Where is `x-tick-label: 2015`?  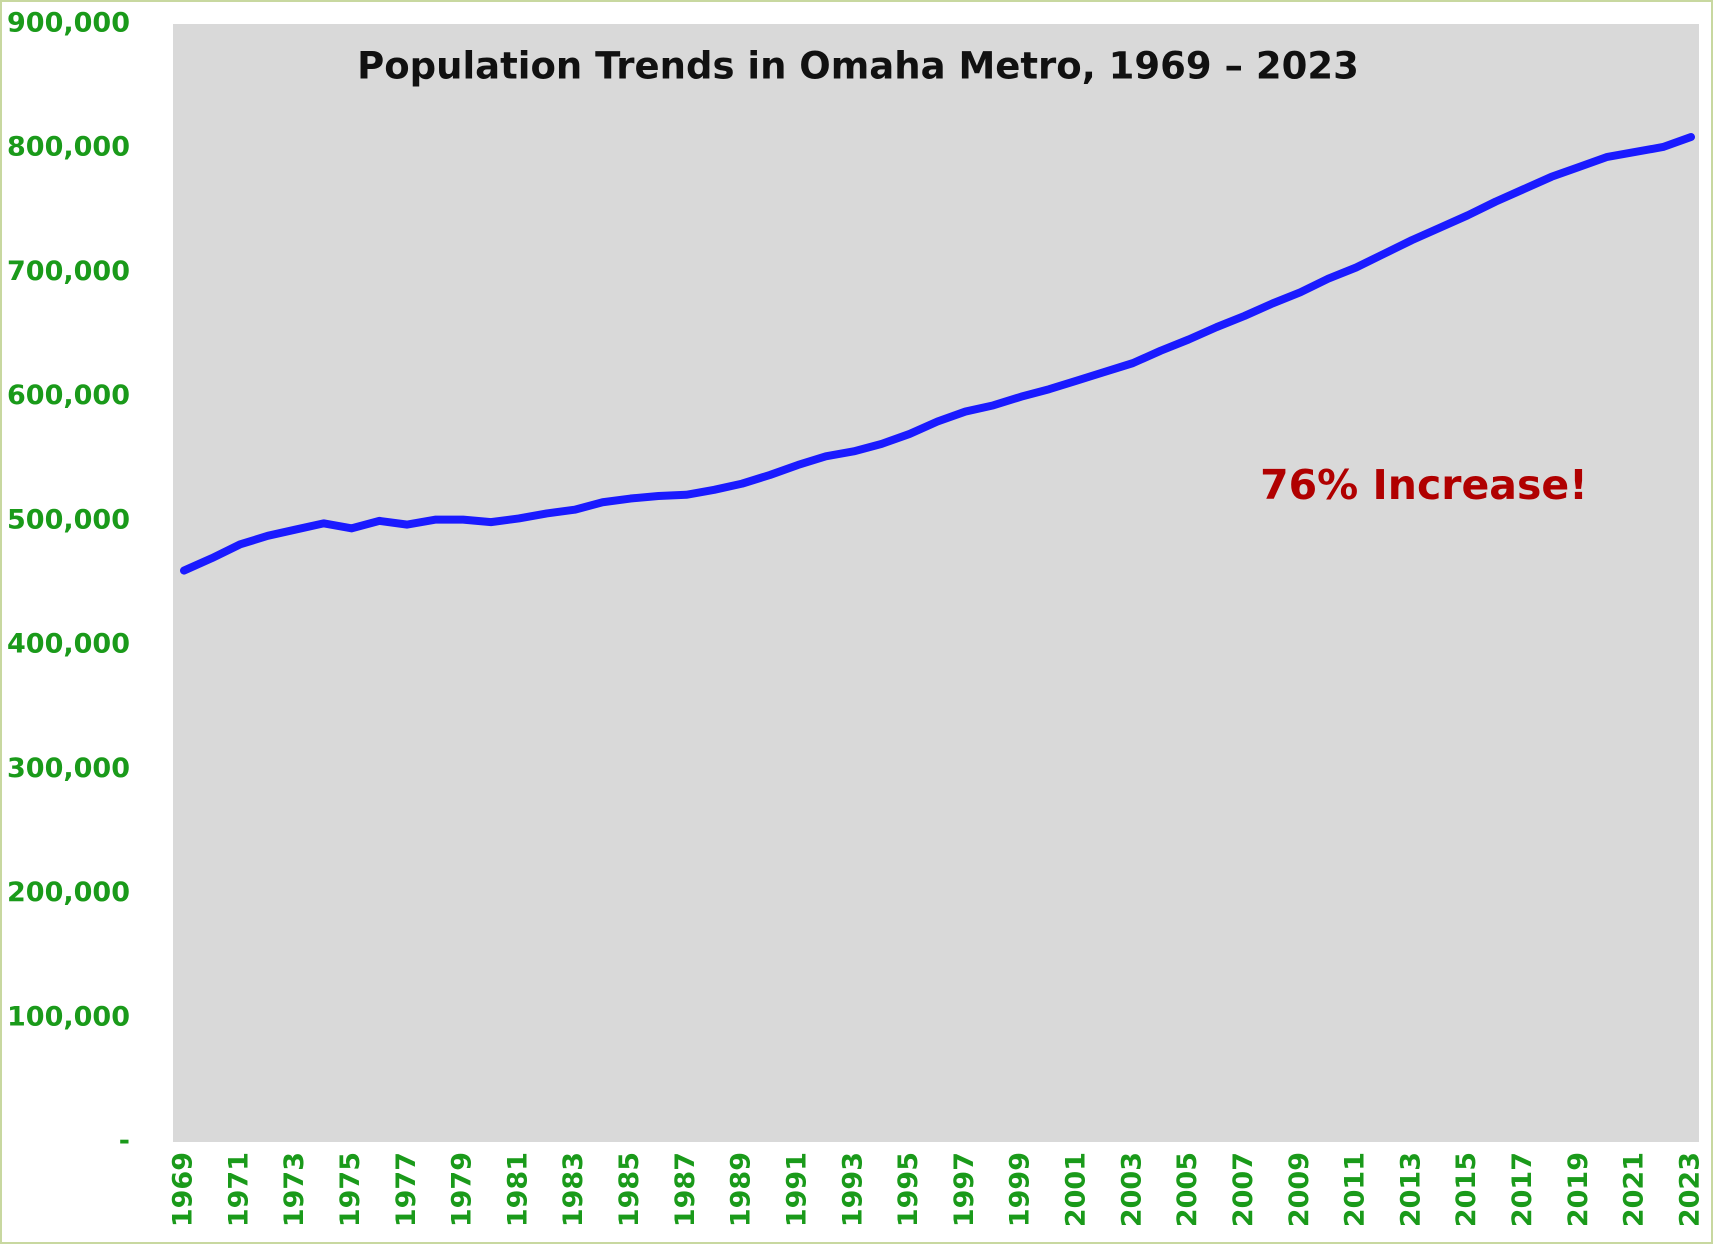 x-tick-label: 2015 is located at coordinates (1466, 1189).